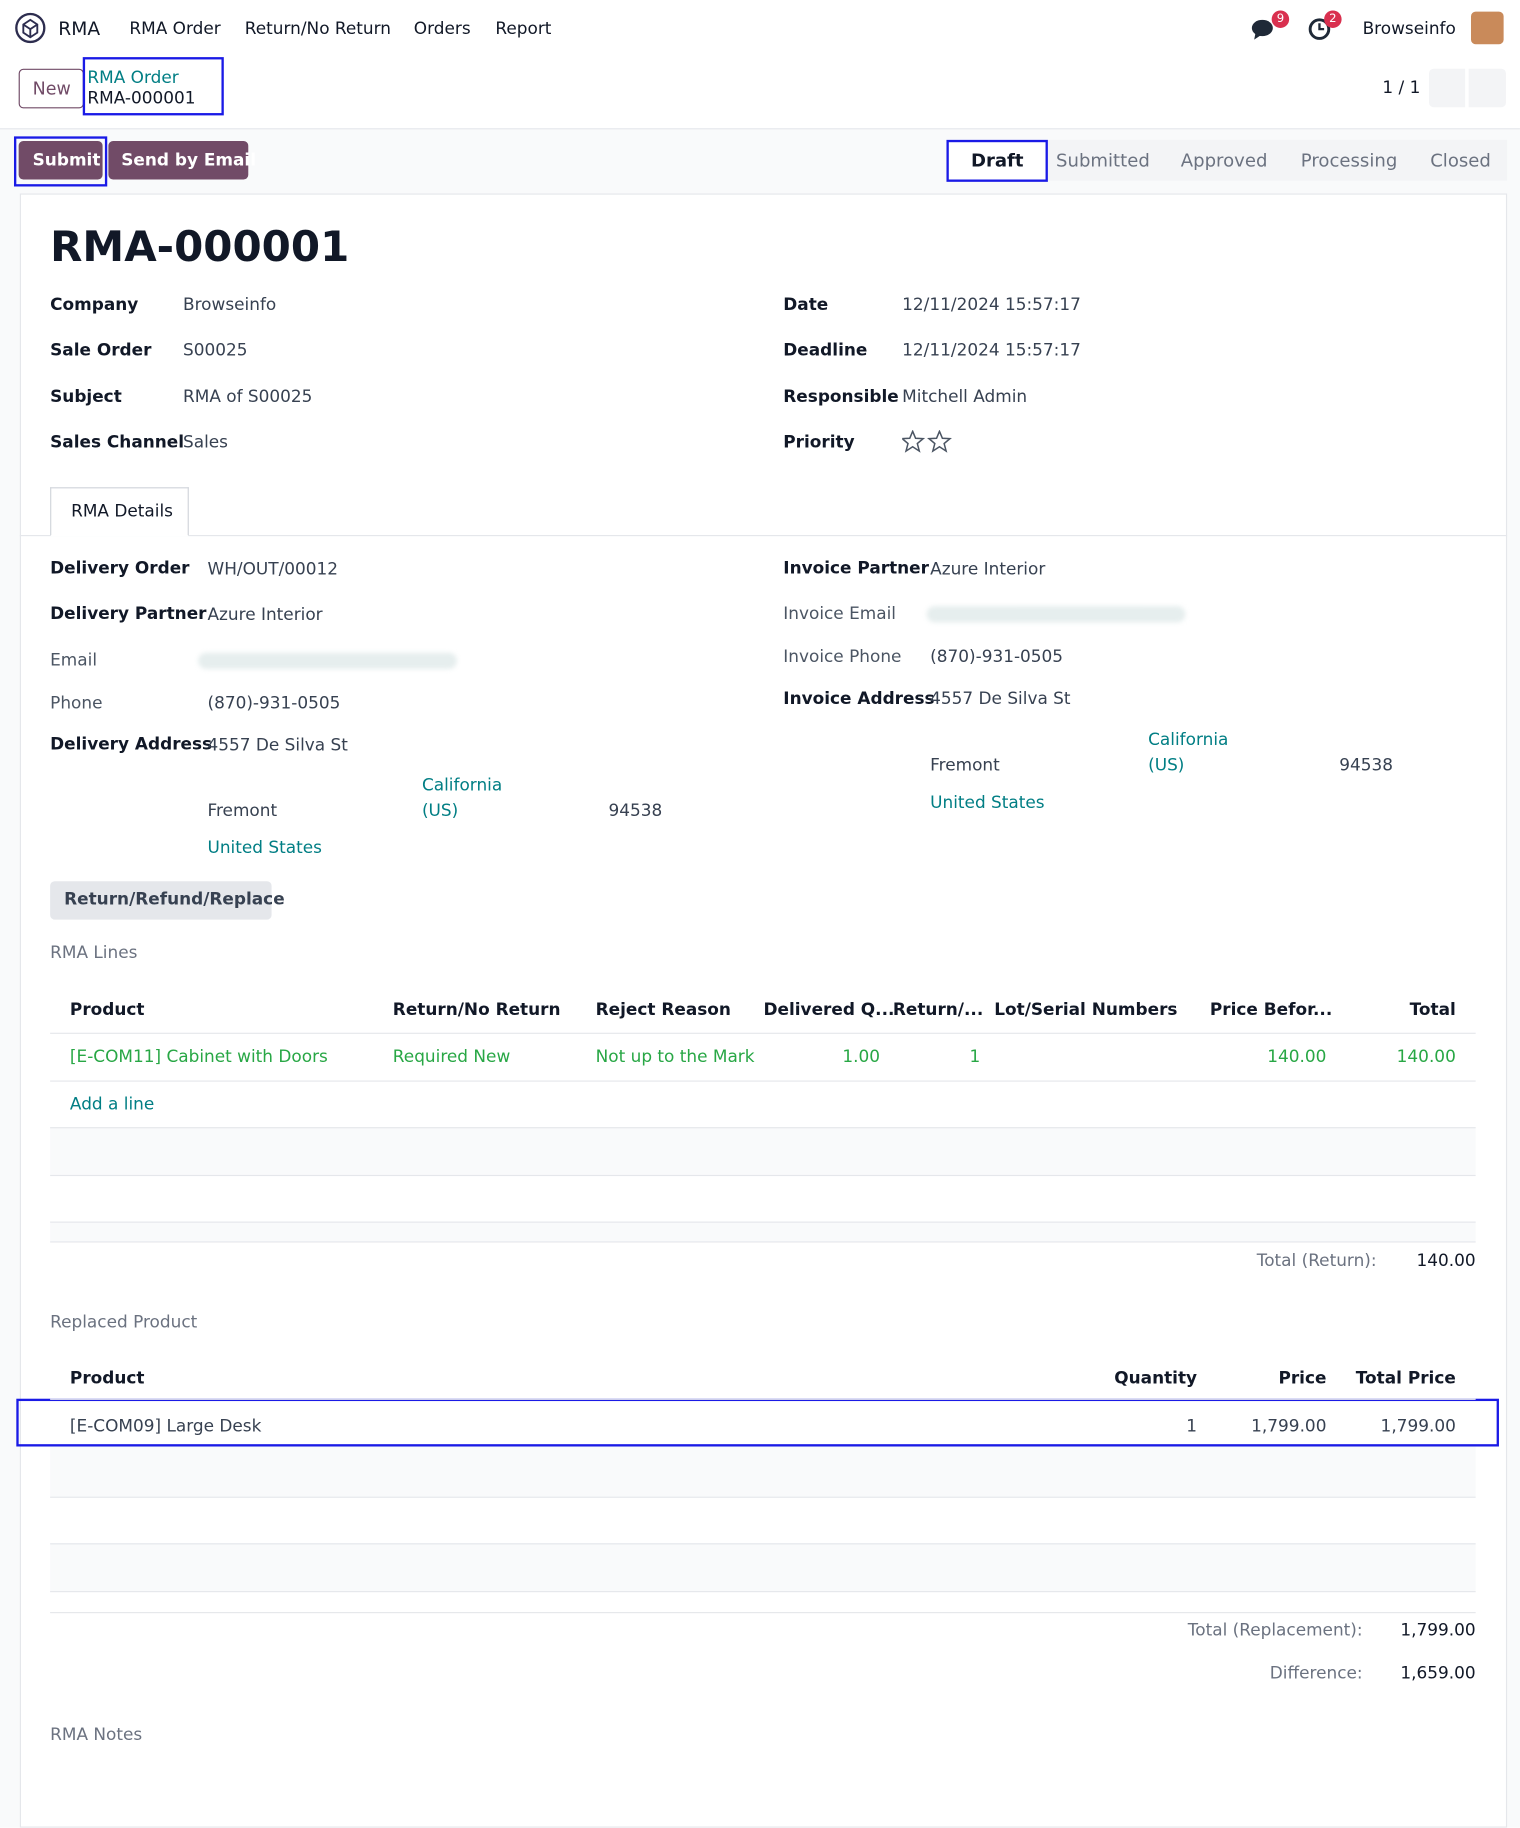  I want to click on field-label: Email, so click(74, 661).